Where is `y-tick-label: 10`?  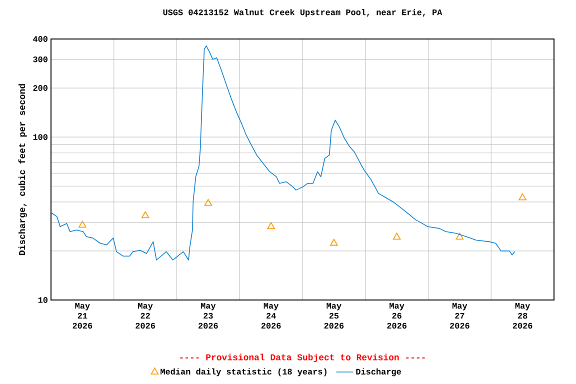
y-tick-label: 10 is located at coordinates (43, 300).